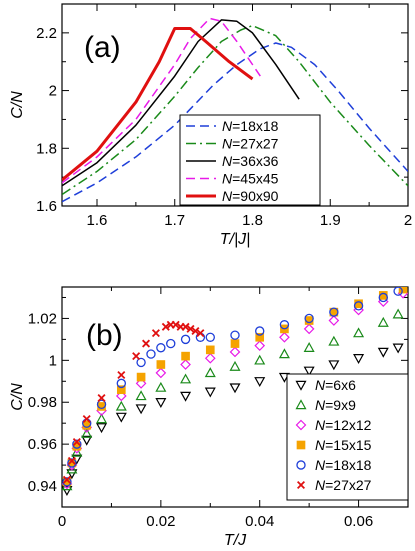 This screenshot has height=551, width=415. Describe the element at coordinates (343, 465) in the screenshot. I see `legend-label: N=18x18` at that location.